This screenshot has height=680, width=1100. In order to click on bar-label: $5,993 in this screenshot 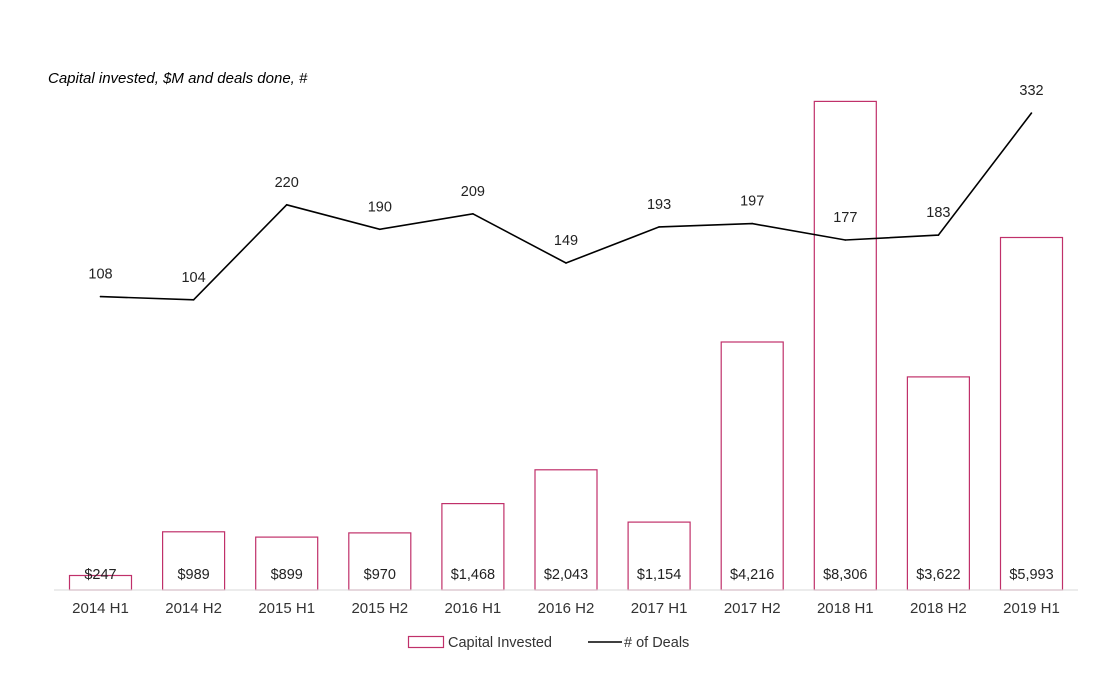, I will do `click(1031, 575)`.